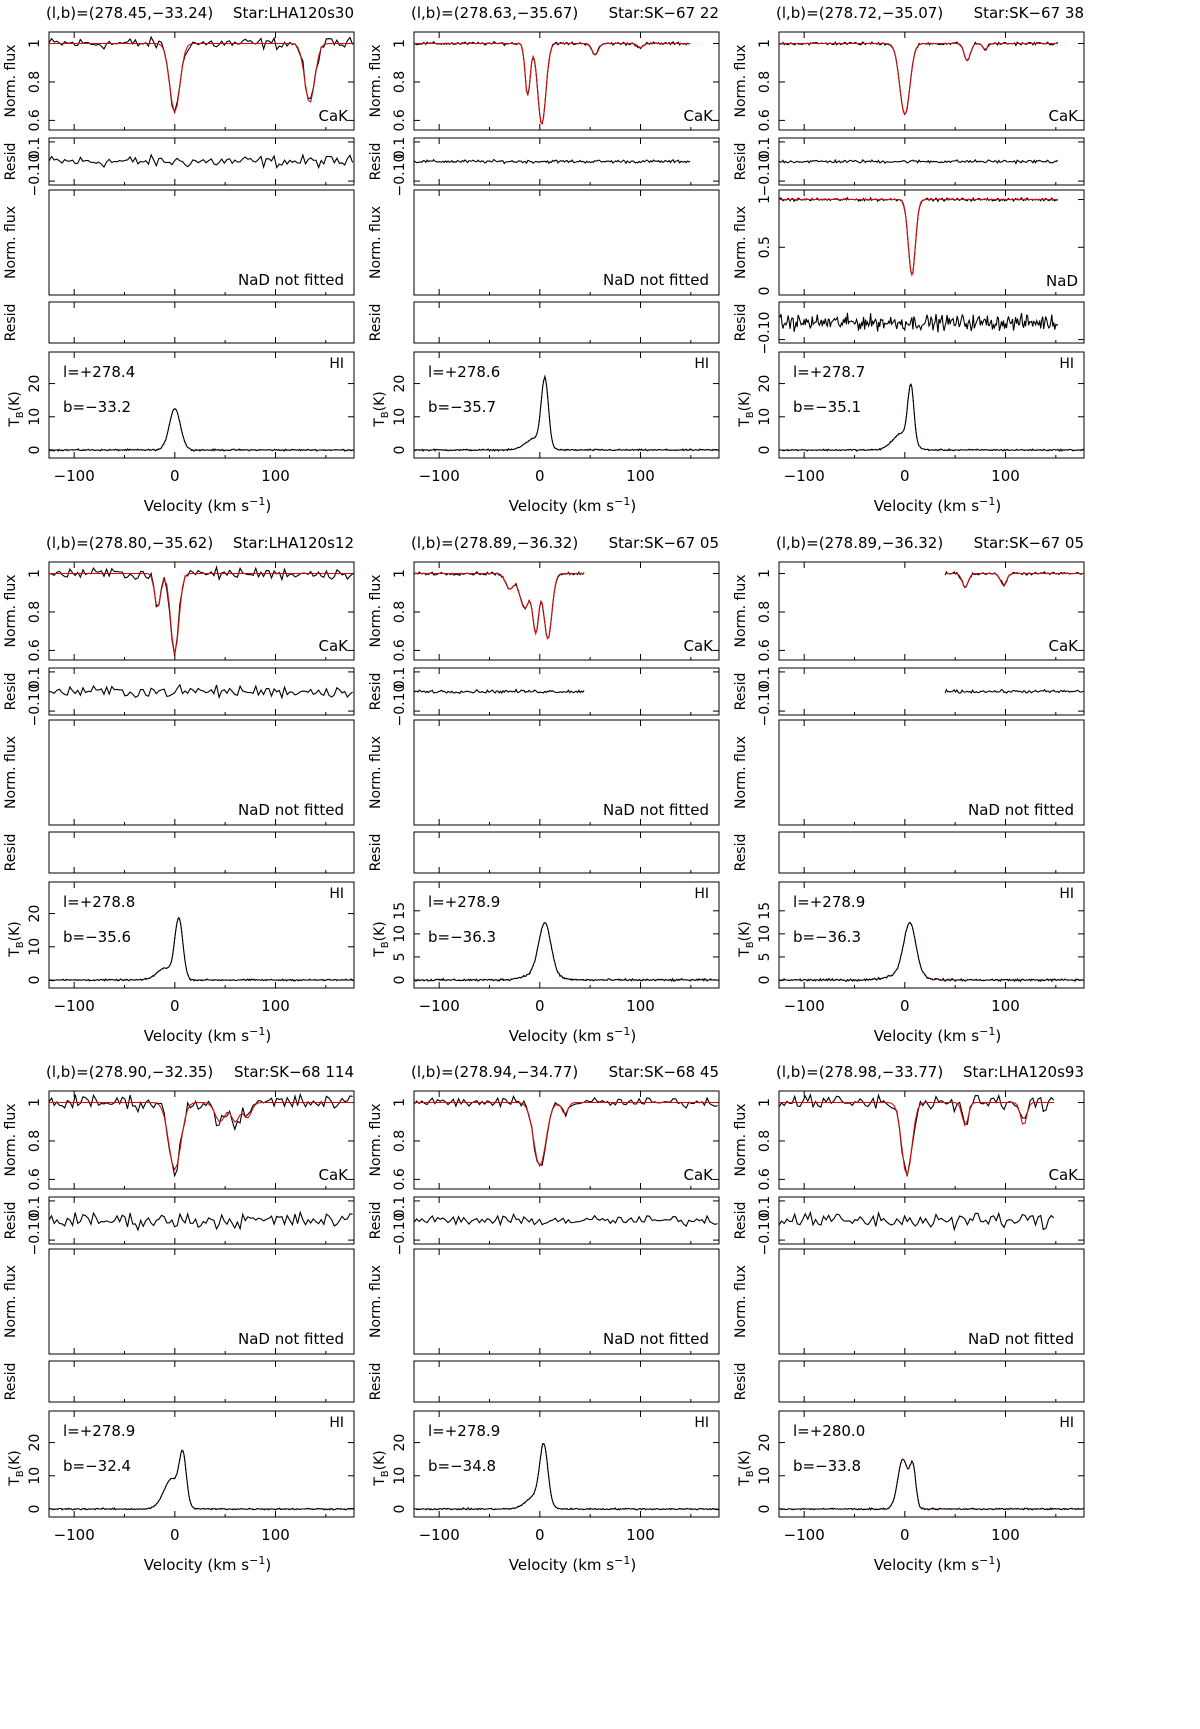 Image resolution: width=1200 pixels, height=1729 pixels. Describe the element at coordinates (97, 1466) in the screenshot. I see `hi-latitude-label: b=−32.4` at that location.